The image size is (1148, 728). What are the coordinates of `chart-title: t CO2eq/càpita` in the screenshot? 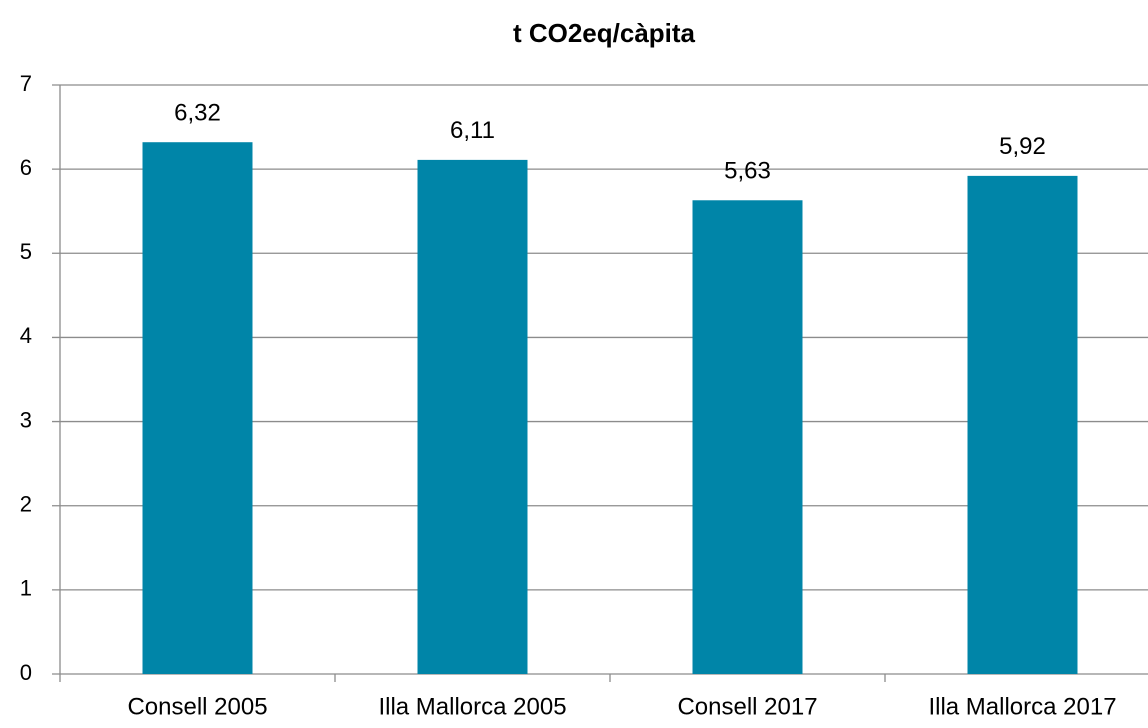 It's located at (604, 33).